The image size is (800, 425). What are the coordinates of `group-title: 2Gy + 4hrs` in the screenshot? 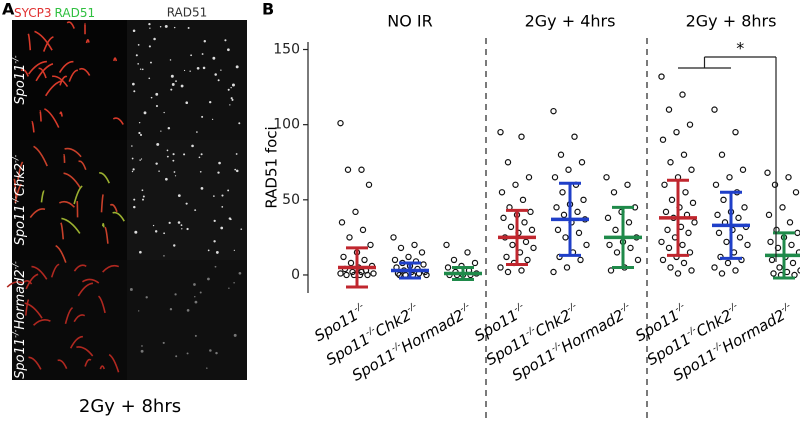 It's located at (570, 21).